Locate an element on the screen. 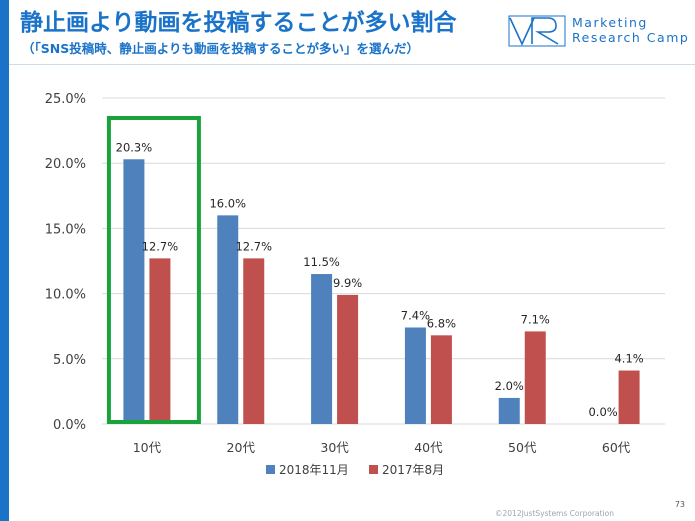 The width and height of the screenshot is (695, 521). highlight-box is located at coordinates (153, 270).